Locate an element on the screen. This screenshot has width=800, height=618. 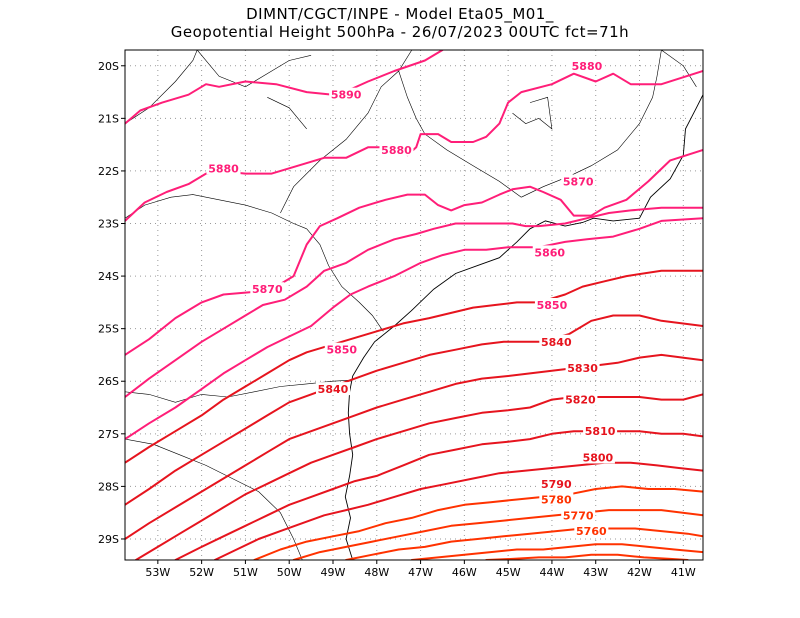
lon-tick-label: 42W is located at coordinates (639, 572).